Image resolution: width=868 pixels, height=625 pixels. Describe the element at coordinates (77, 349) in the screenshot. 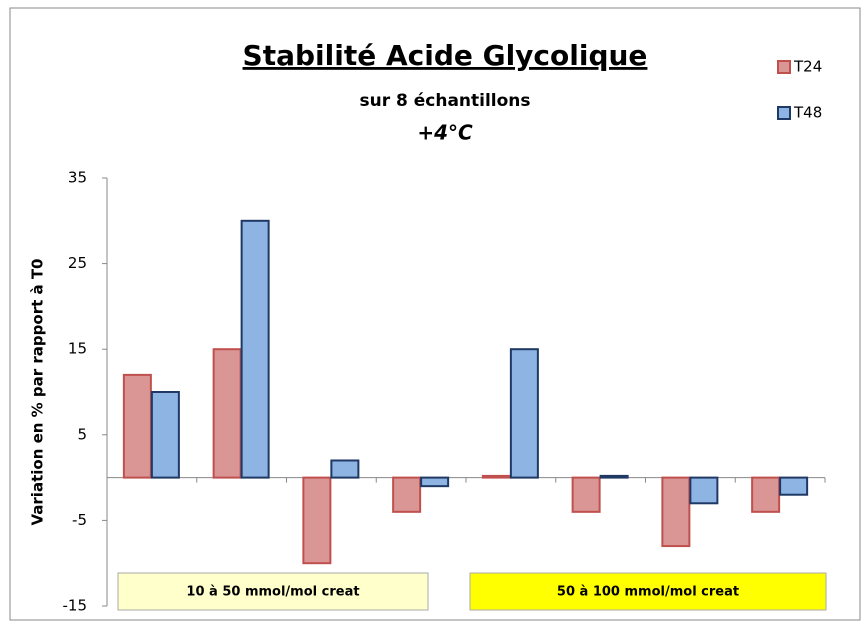

I see `y-tick-label: 15` at that location.